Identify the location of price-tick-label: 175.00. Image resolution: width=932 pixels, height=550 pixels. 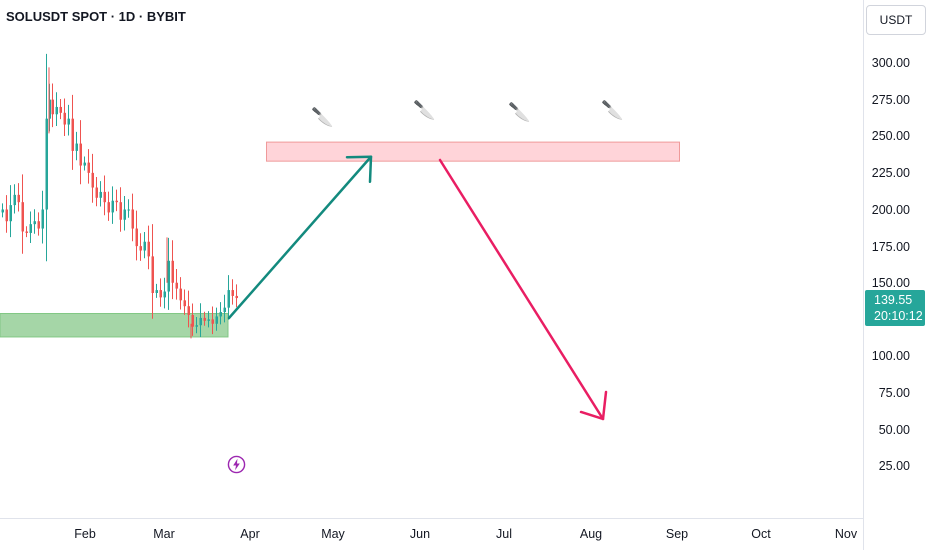
(890, 247).